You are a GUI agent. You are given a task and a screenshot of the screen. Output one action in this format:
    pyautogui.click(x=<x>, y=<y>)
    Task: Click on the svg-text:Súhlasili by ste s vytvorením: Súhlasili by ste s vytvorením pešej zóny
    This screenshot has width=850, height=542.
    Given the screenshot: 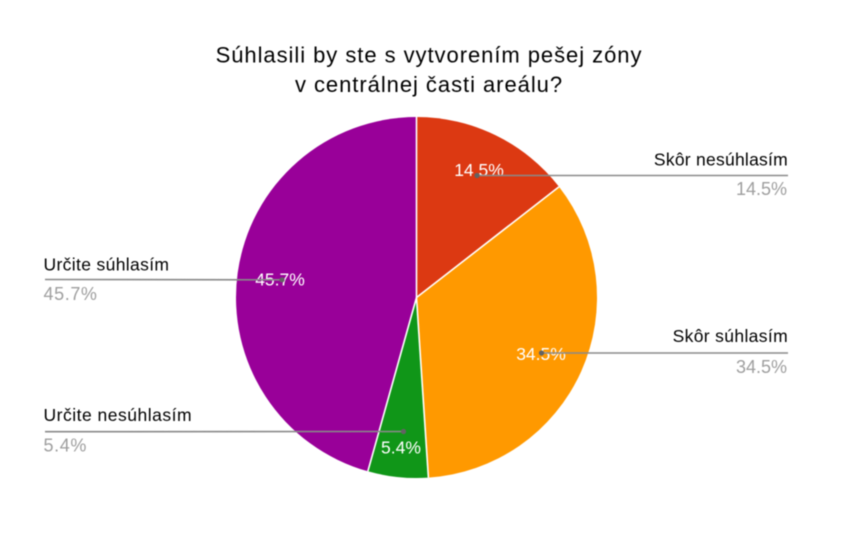 What is the action you would take?
    pyautogui.click(x=429, y=55)
    